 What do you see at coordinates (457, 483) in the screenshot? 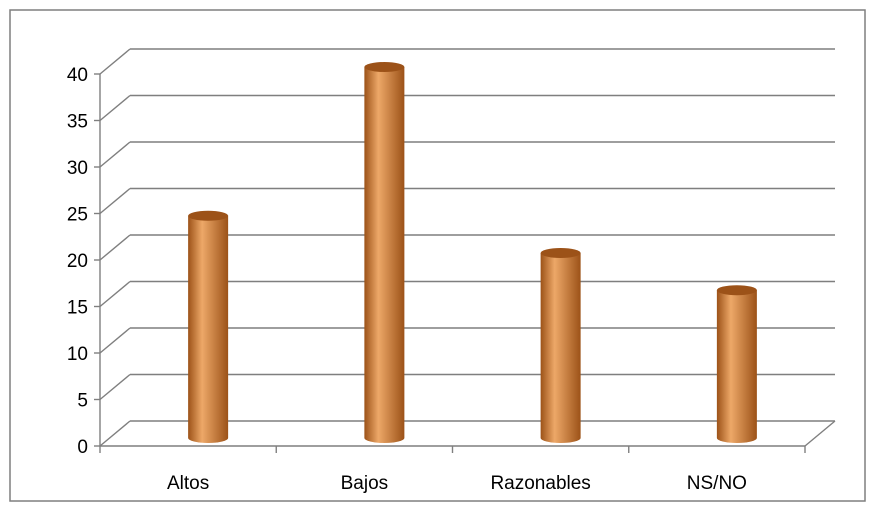
I see `x-tick-labels: Altos Bajos Razonables NS/NO` at bounding box center [457, 483].